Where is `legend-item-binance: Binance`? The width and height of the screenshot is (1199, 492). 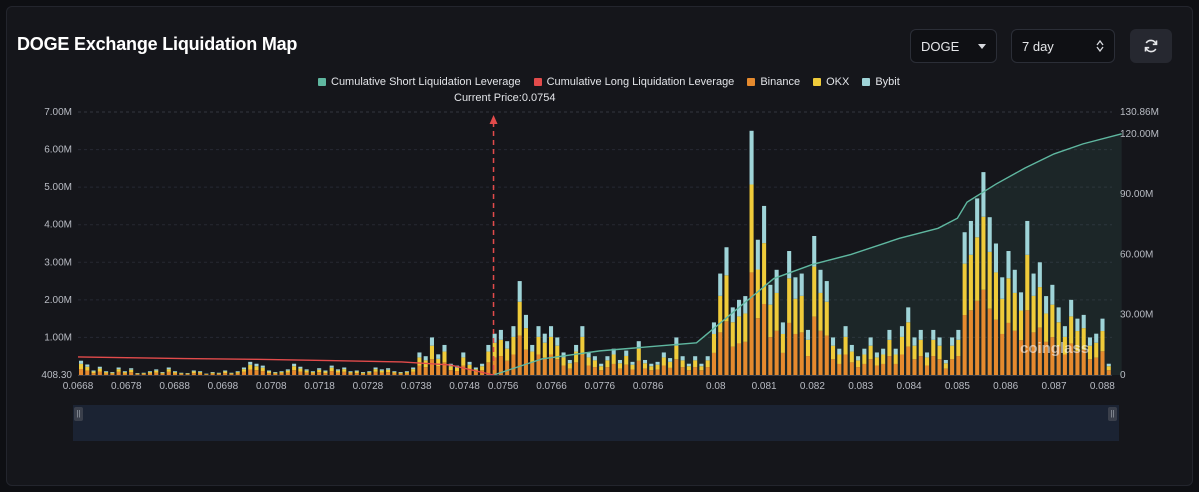 legend-item-binance: Binance is located at coordinates (773, 82).